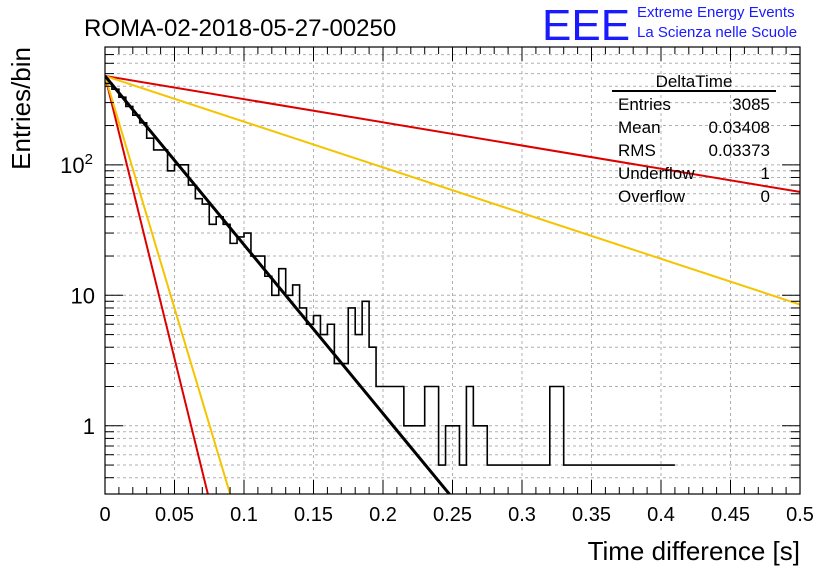 The image size is (836, 572). What do you see at coordinates (104, 515) in the screenshot?
I see `x-tick-label: 0` at bounding box center [104, 515].